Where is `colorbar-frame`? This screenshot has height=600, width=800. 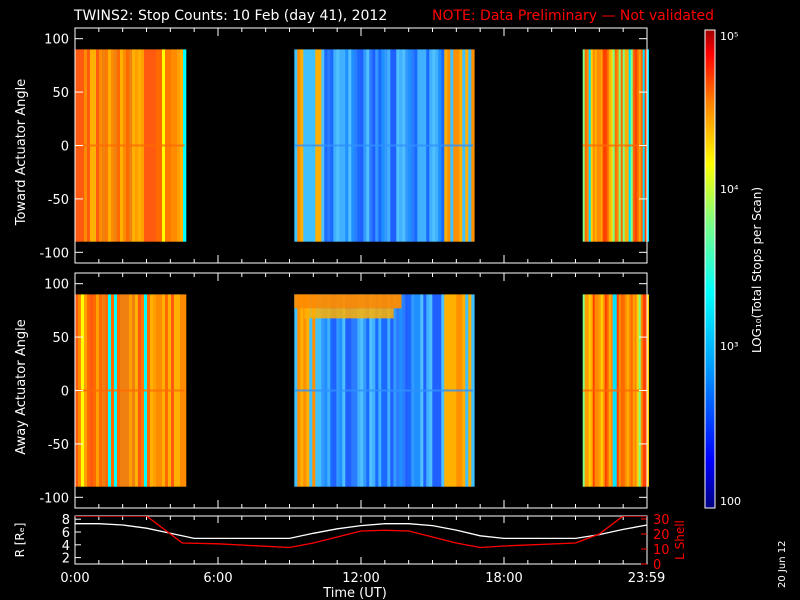
colorbar-frame is located at coordinates (710, 269).